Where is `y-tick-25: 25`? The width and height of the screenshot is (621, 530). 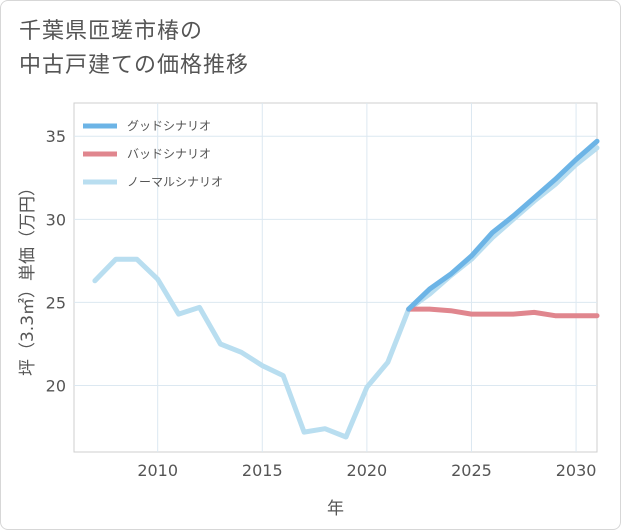 y-tick-25: 25 is located at coordinates (56, 302).